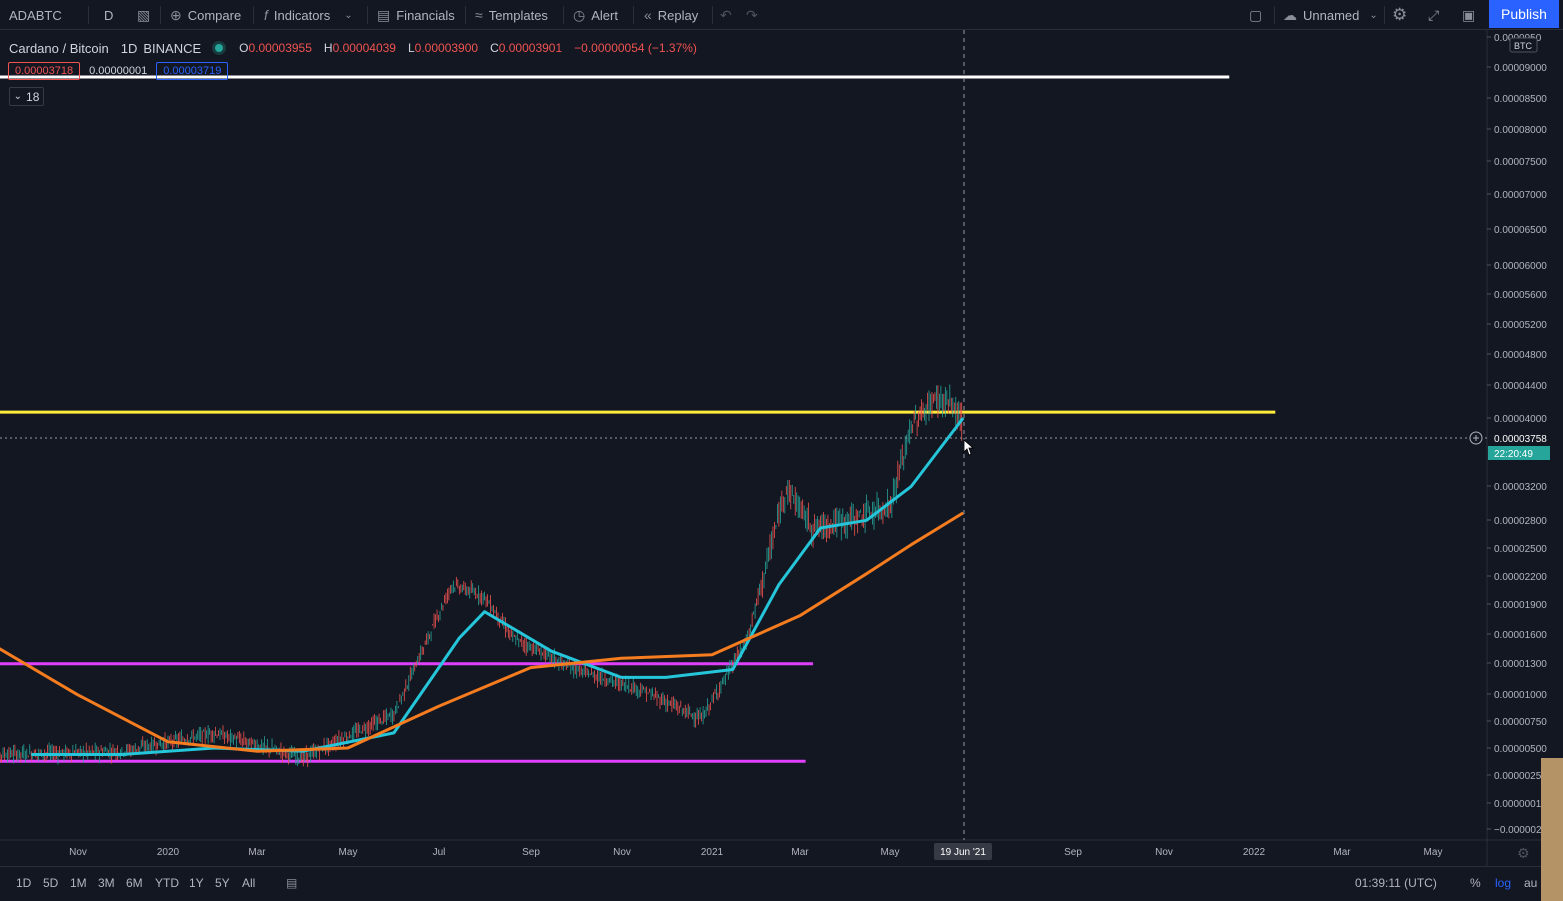 The width and height of the screenshot is (1563, 901). What do you see at coordinates (302, 15) in the screenshot?
I see `indicators-label: Indicators` at bounding box center [302, 15].